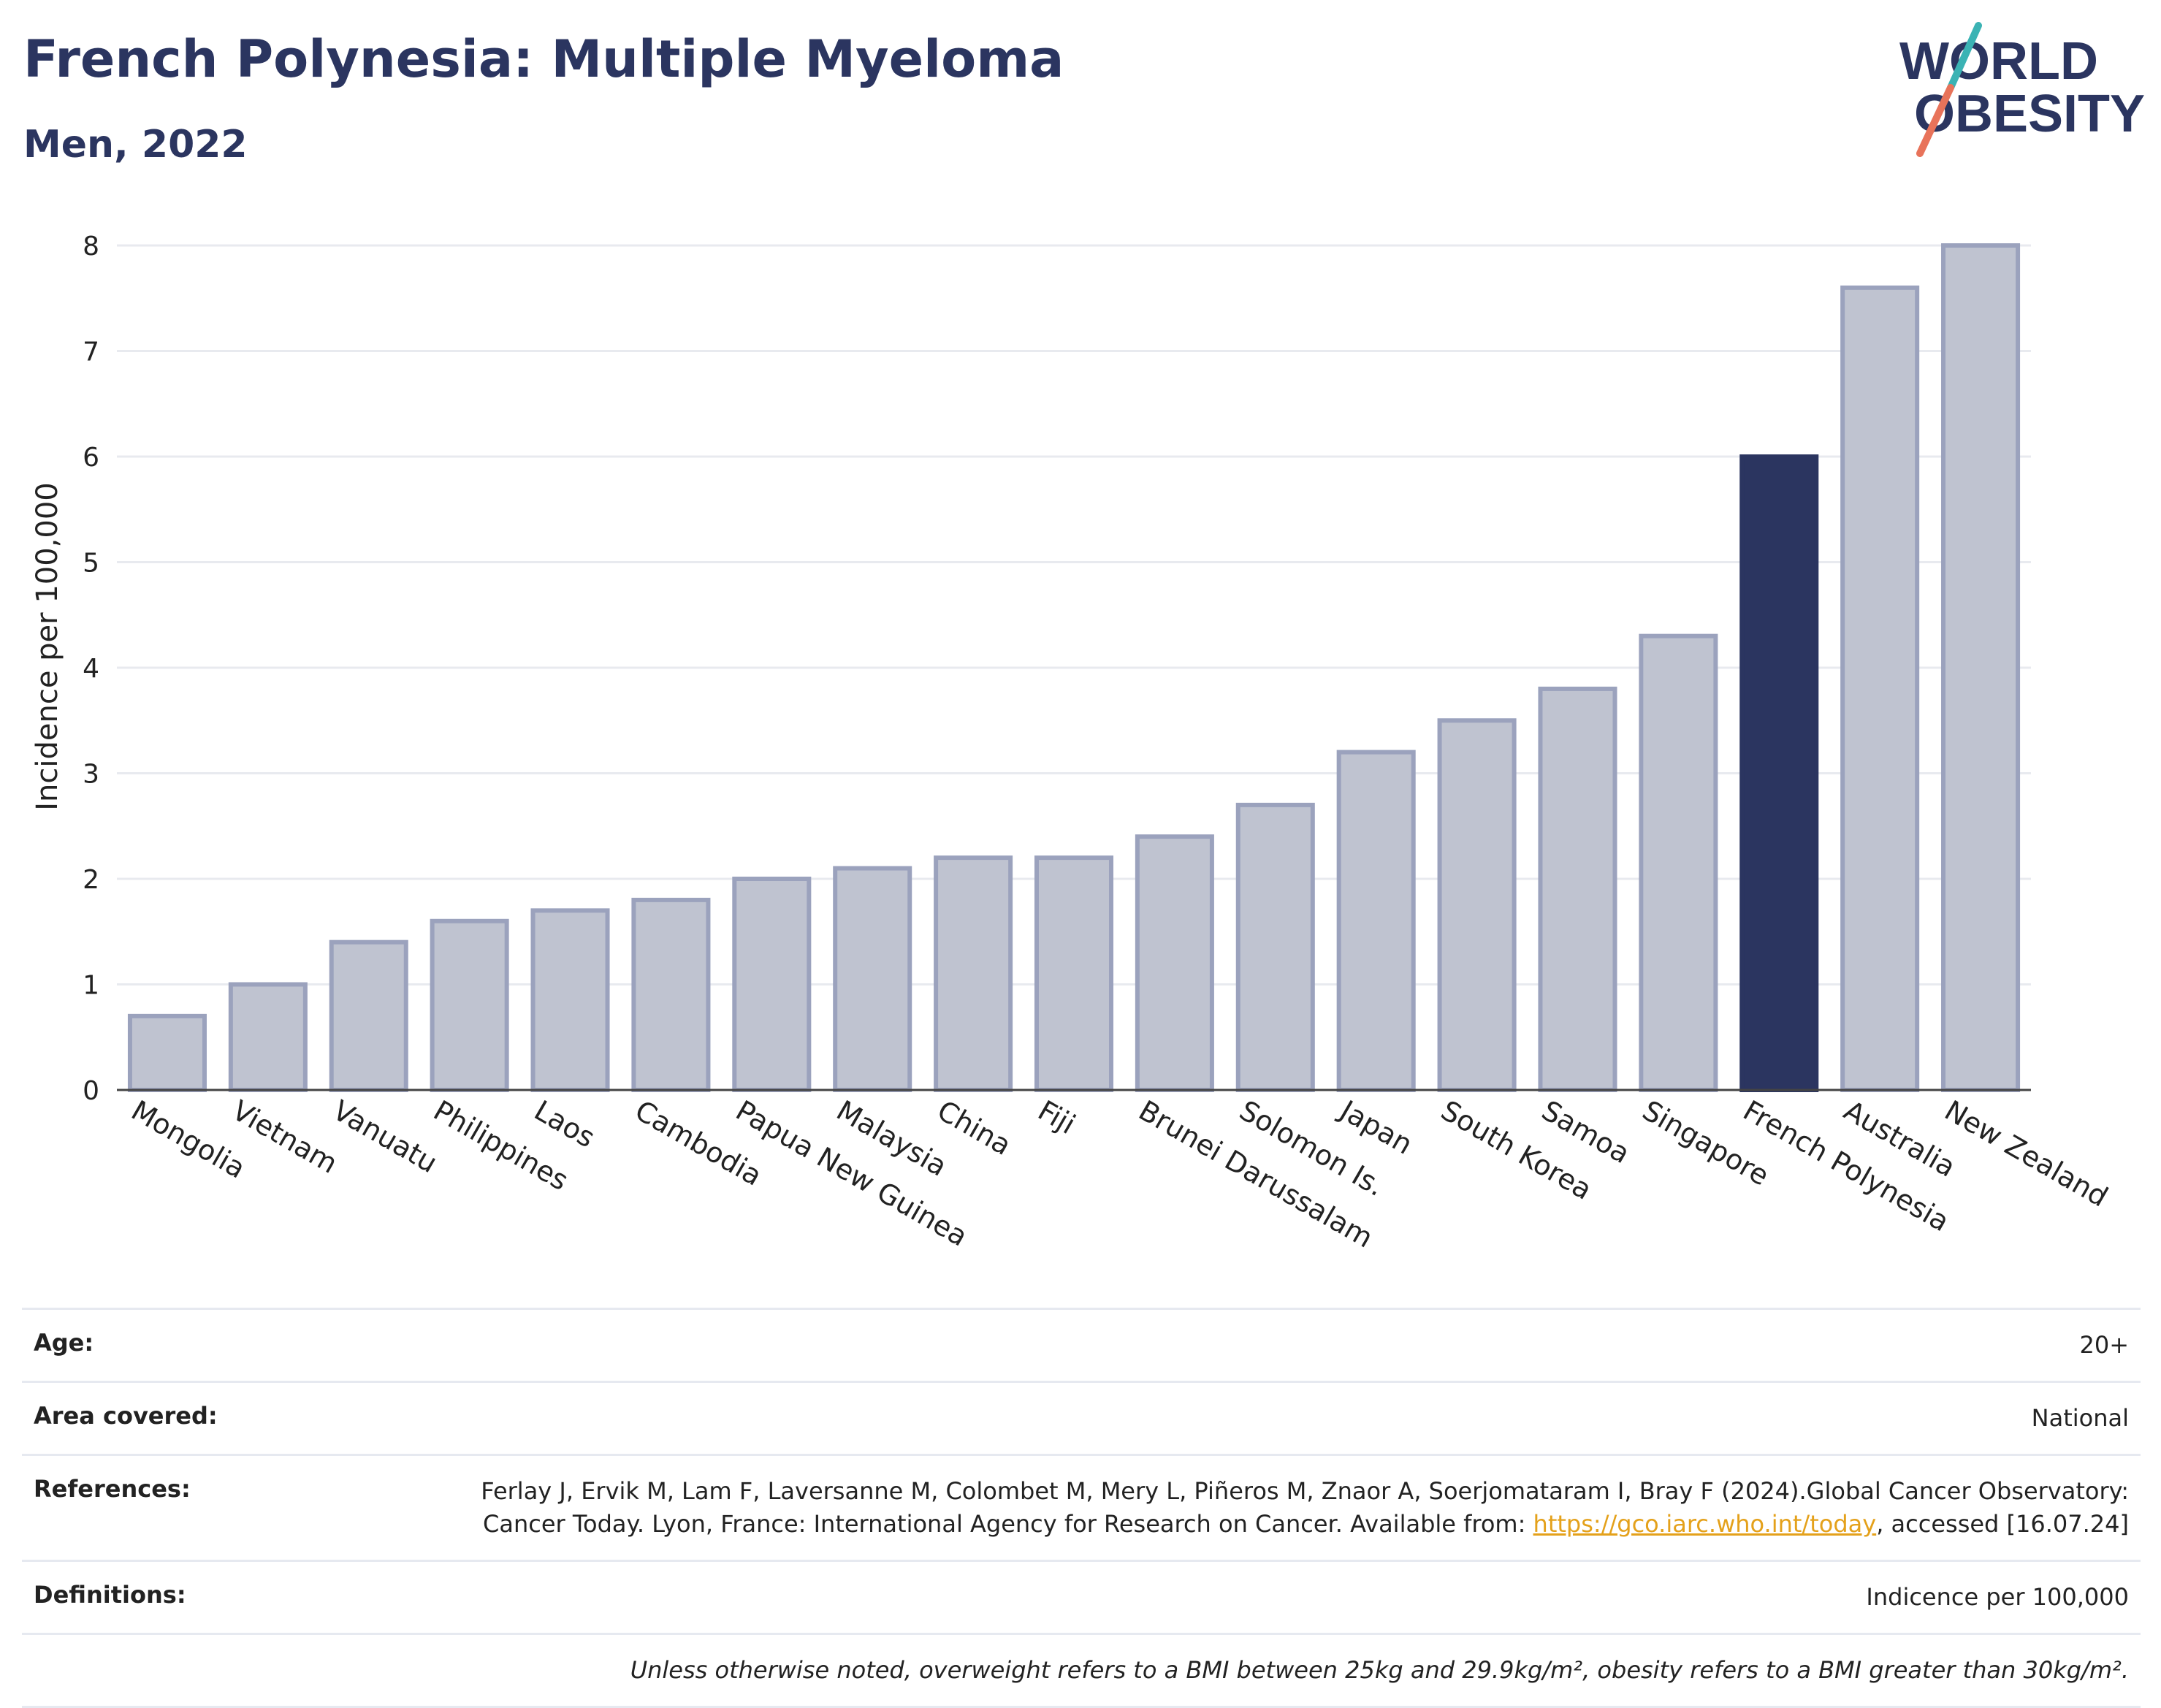 The height and width of the screenshot is (1708, 2161). Describe the element at coordinates (110, 1595) in the screenshot. I see `definitions-label: Definitions:` at that location.